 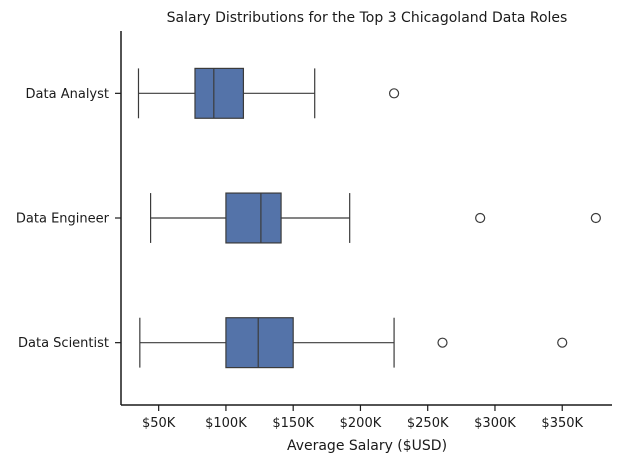 I want to click on x-tick-label: $150K, so click(x=293, y=423).